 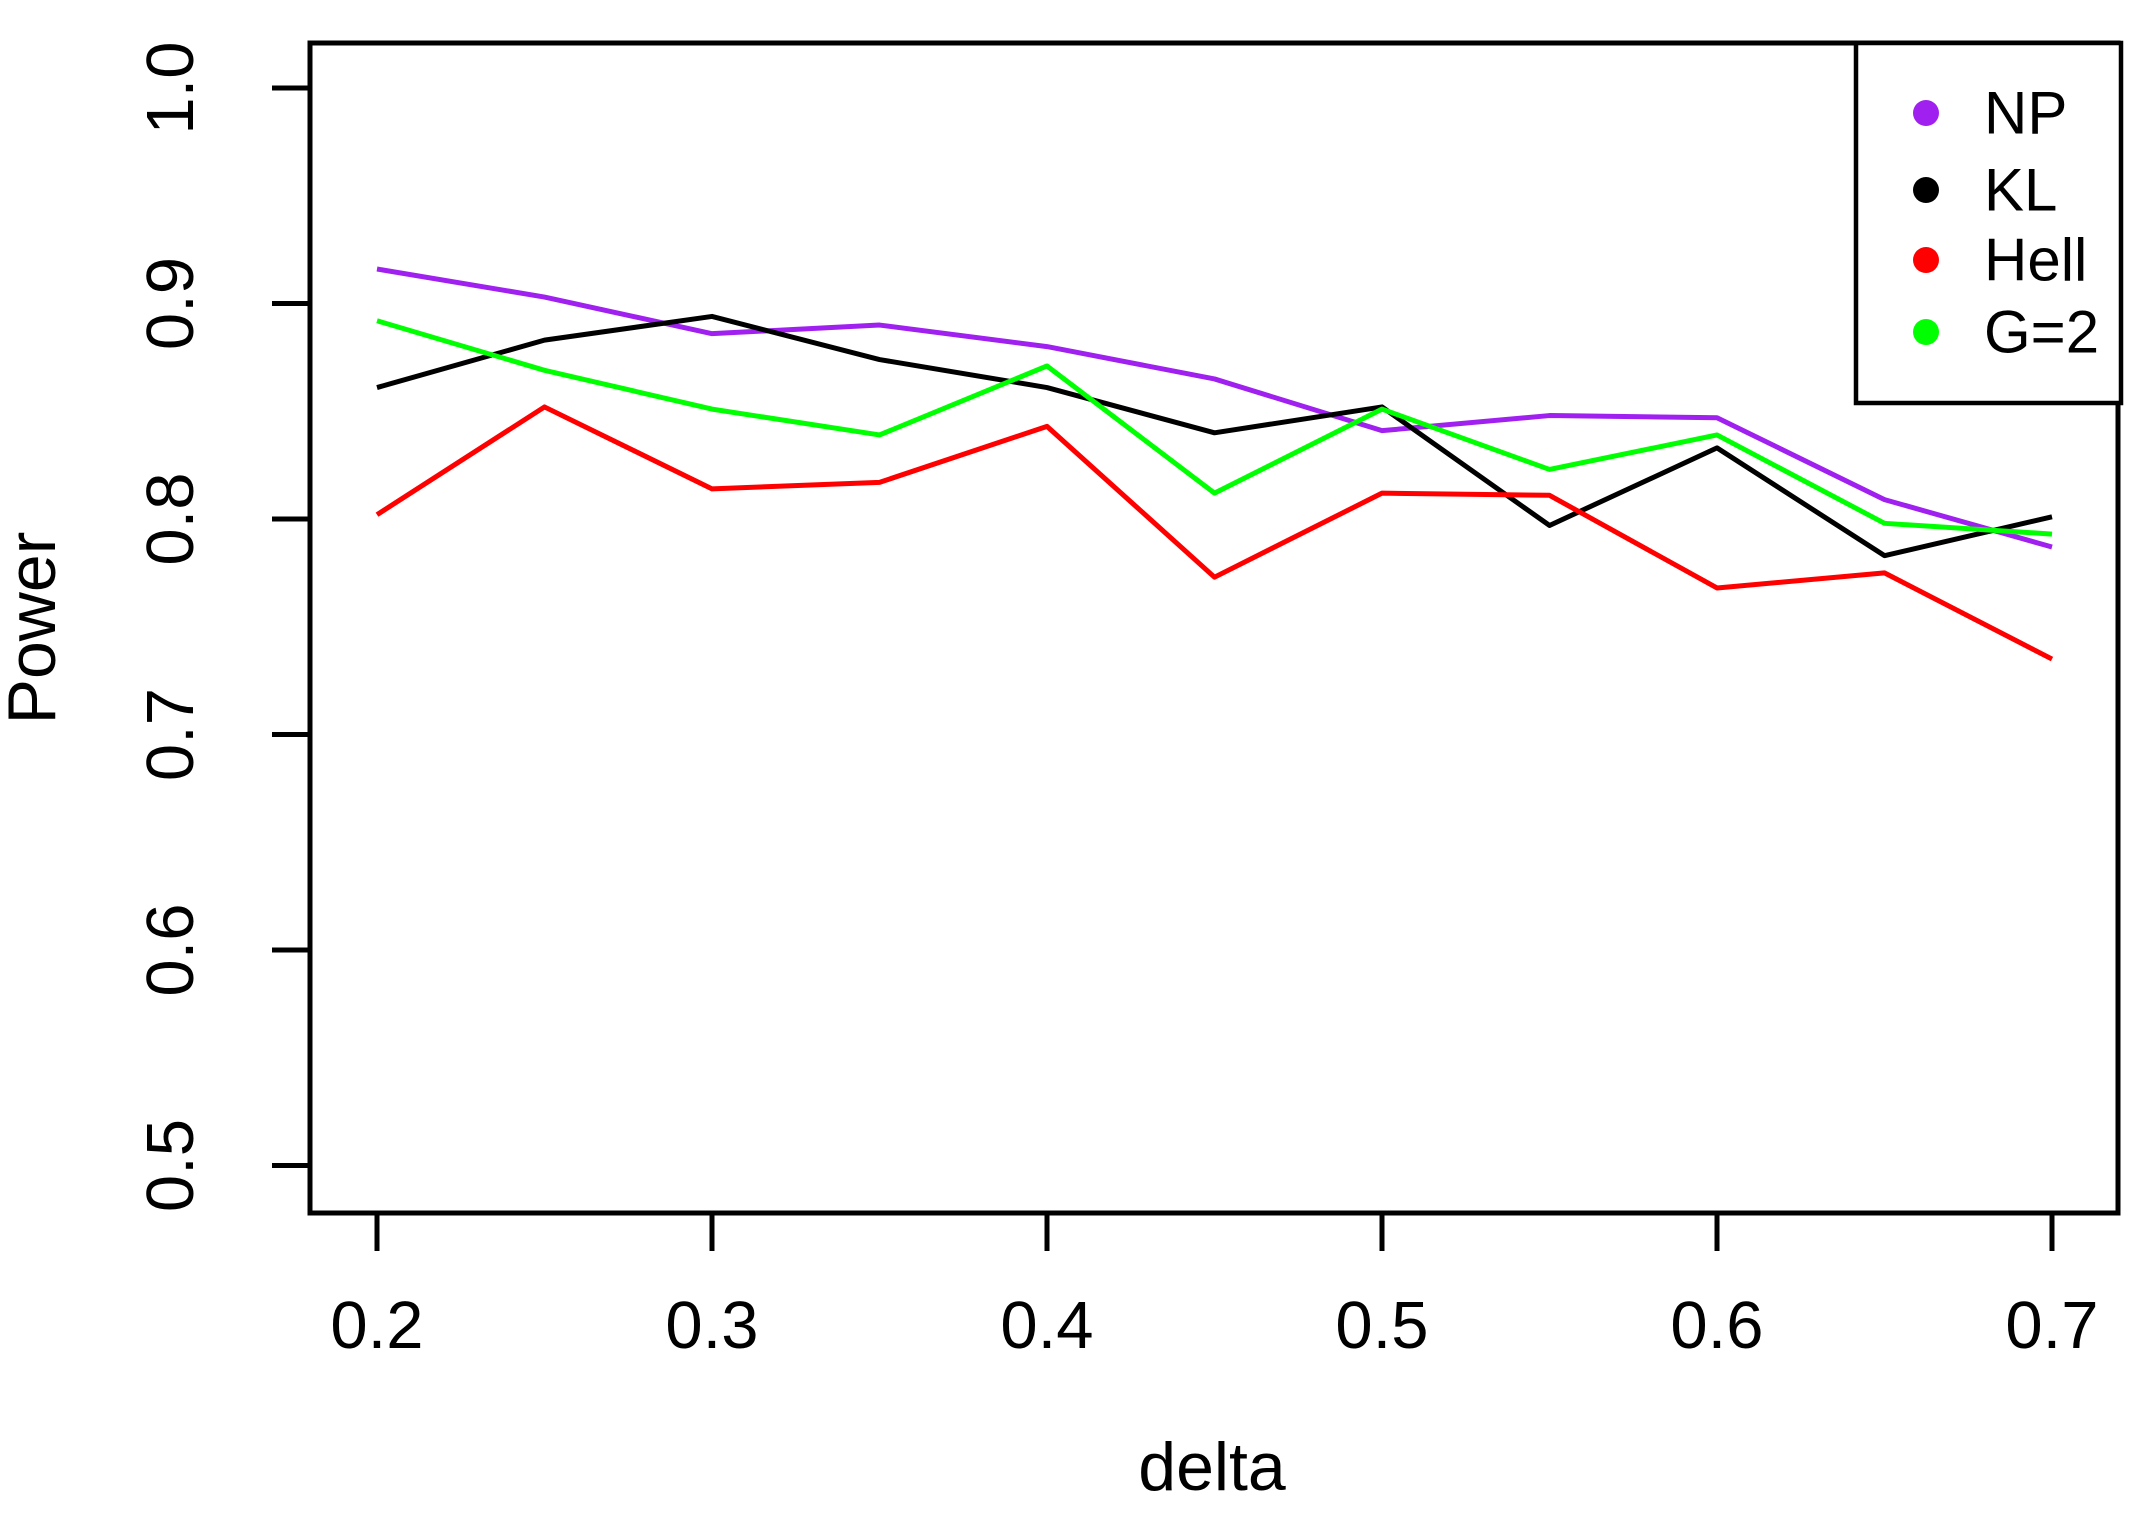 I want to click on x-axis-ticks: 0.2 0.3 0.4 0.5 0.6 0.7, so click(x=1214, y=1288).